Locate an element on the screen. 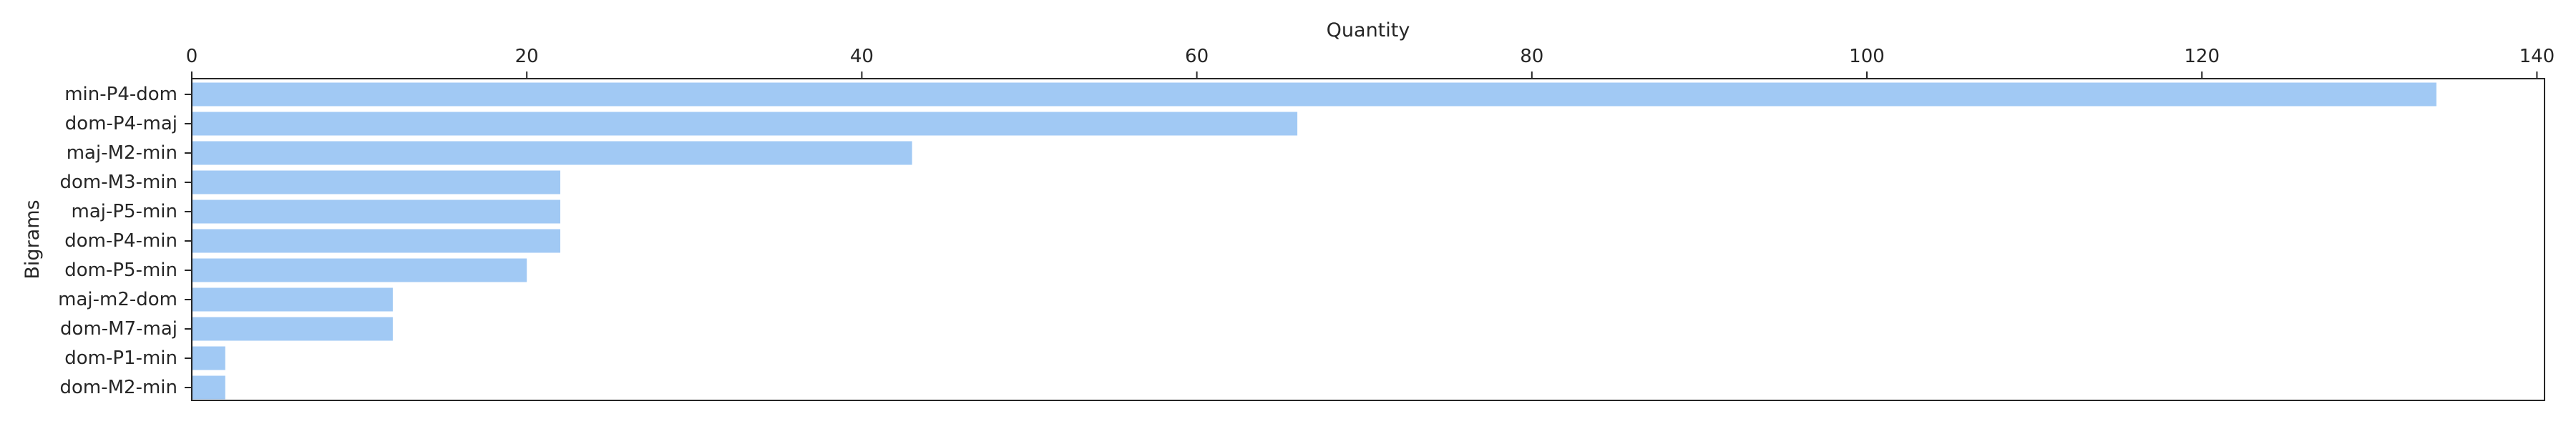 This screenshot has height=429, width=2576. x-tick-label: 0 is located at coordinates (192, 56).